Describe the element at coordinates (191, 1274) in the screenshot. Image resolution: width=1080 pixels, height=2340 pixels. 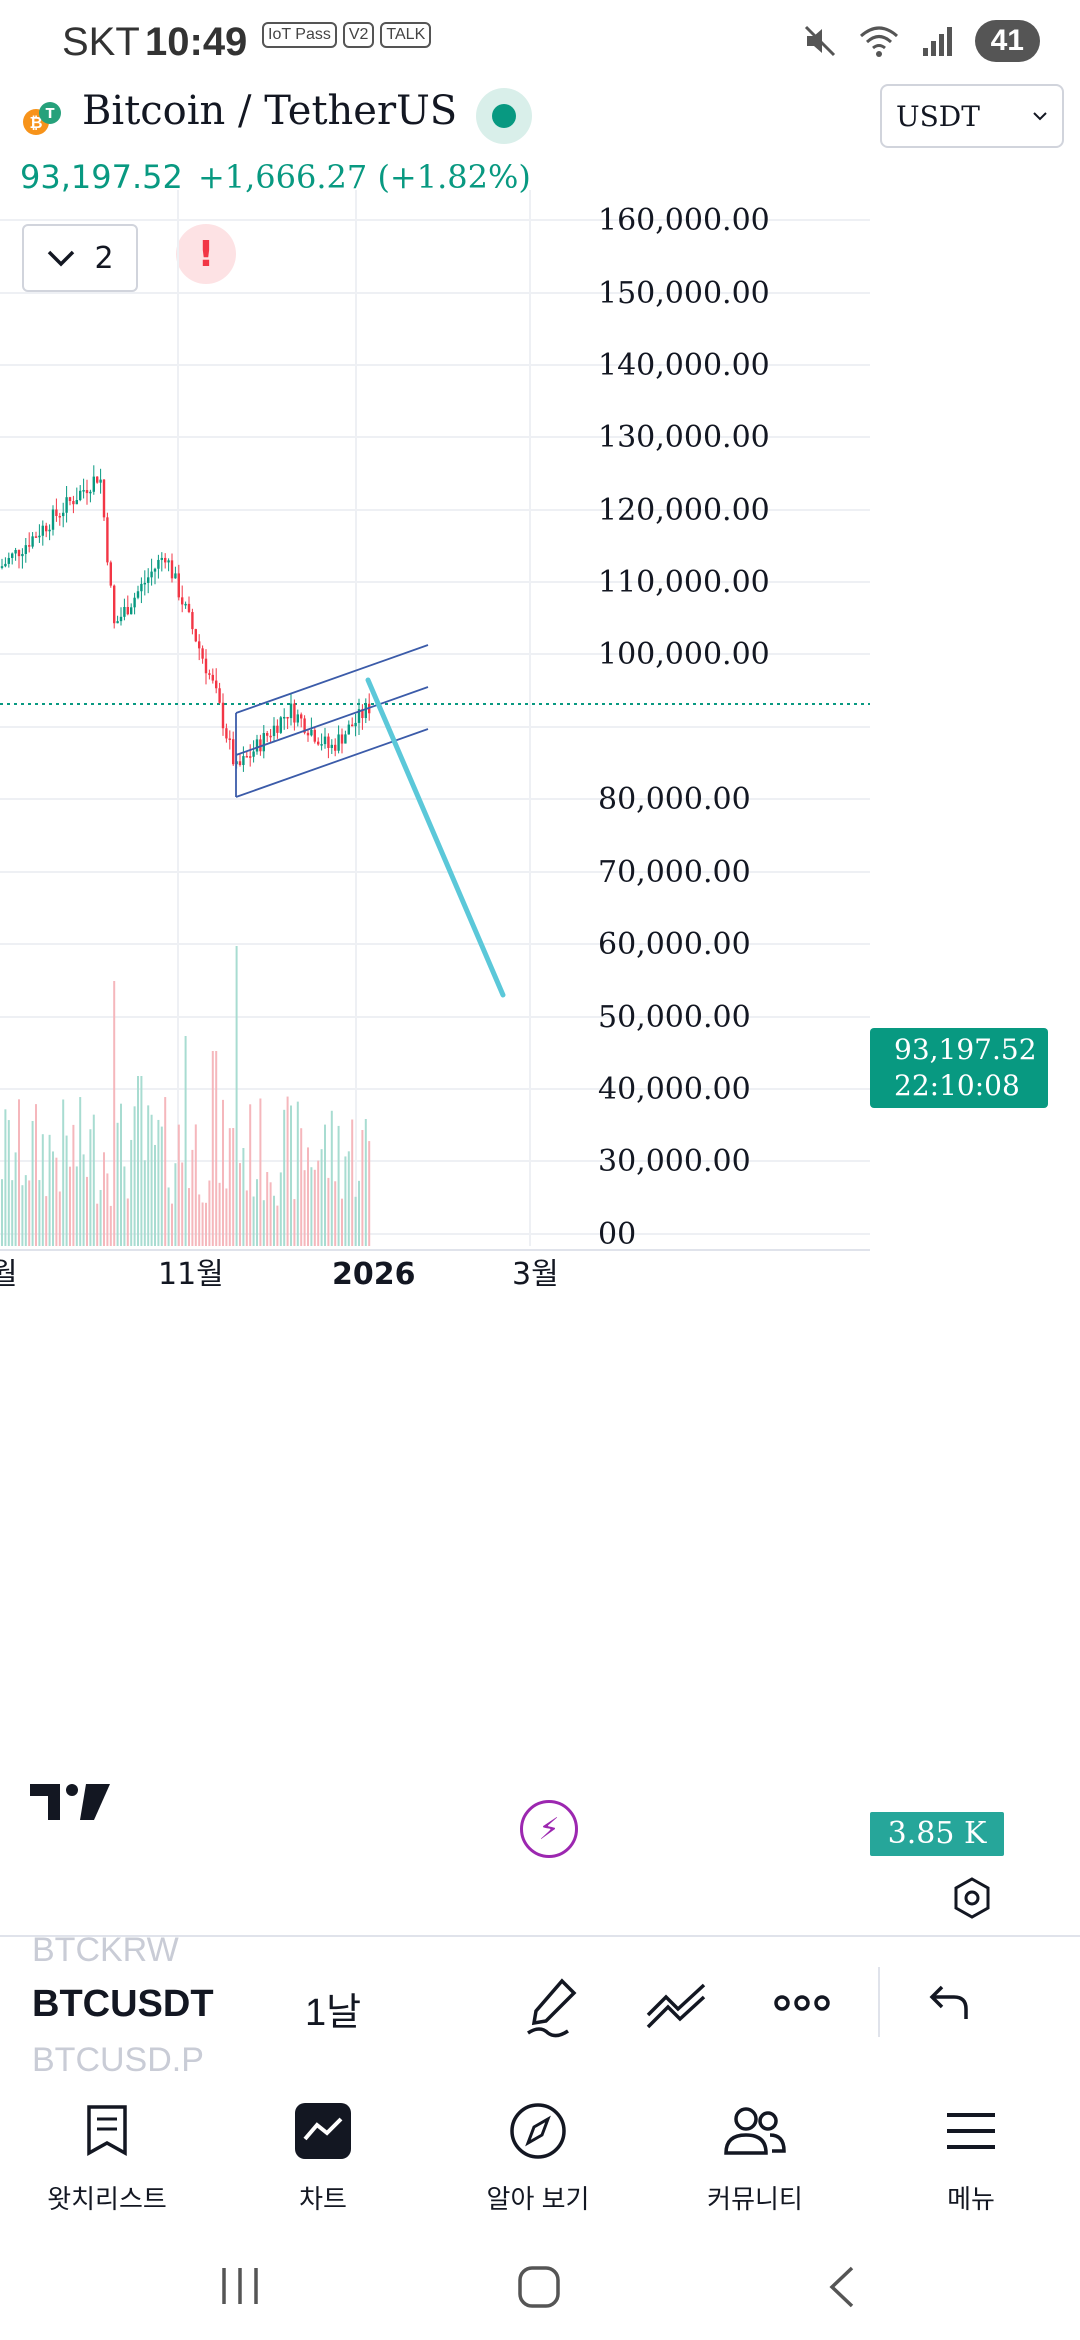
I see `x-tick-label: 11월` at that location.